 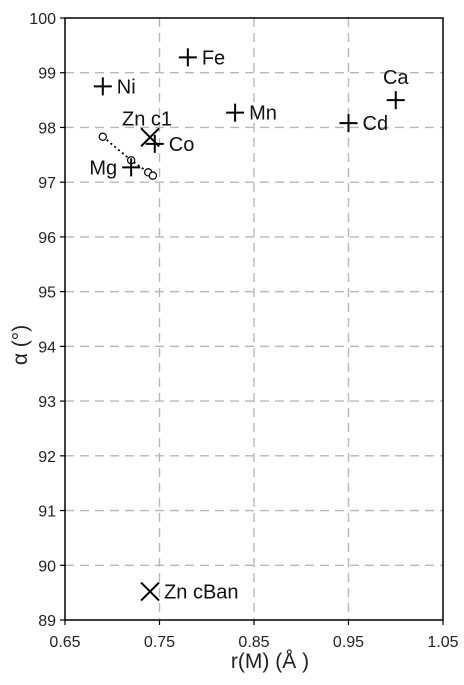 I want to click on point-marker-ca, so click(x=395, y=100).